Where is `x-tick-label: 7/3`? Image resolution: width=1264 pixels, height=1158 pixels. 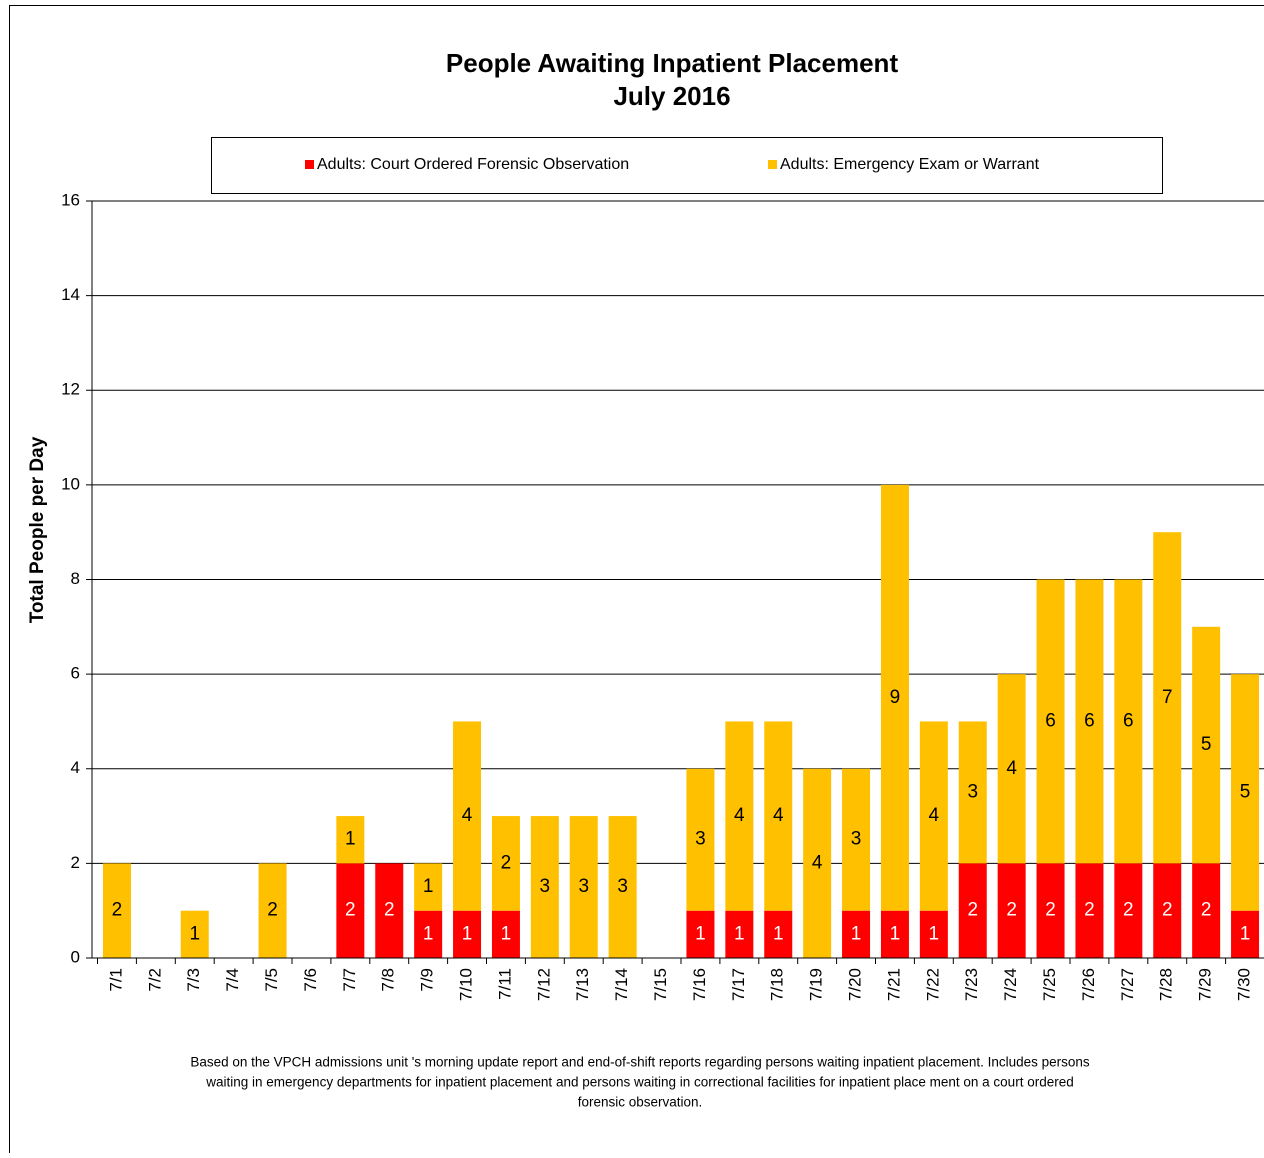
x-tick-label: 7/3 is located at coordinates (193, 980).